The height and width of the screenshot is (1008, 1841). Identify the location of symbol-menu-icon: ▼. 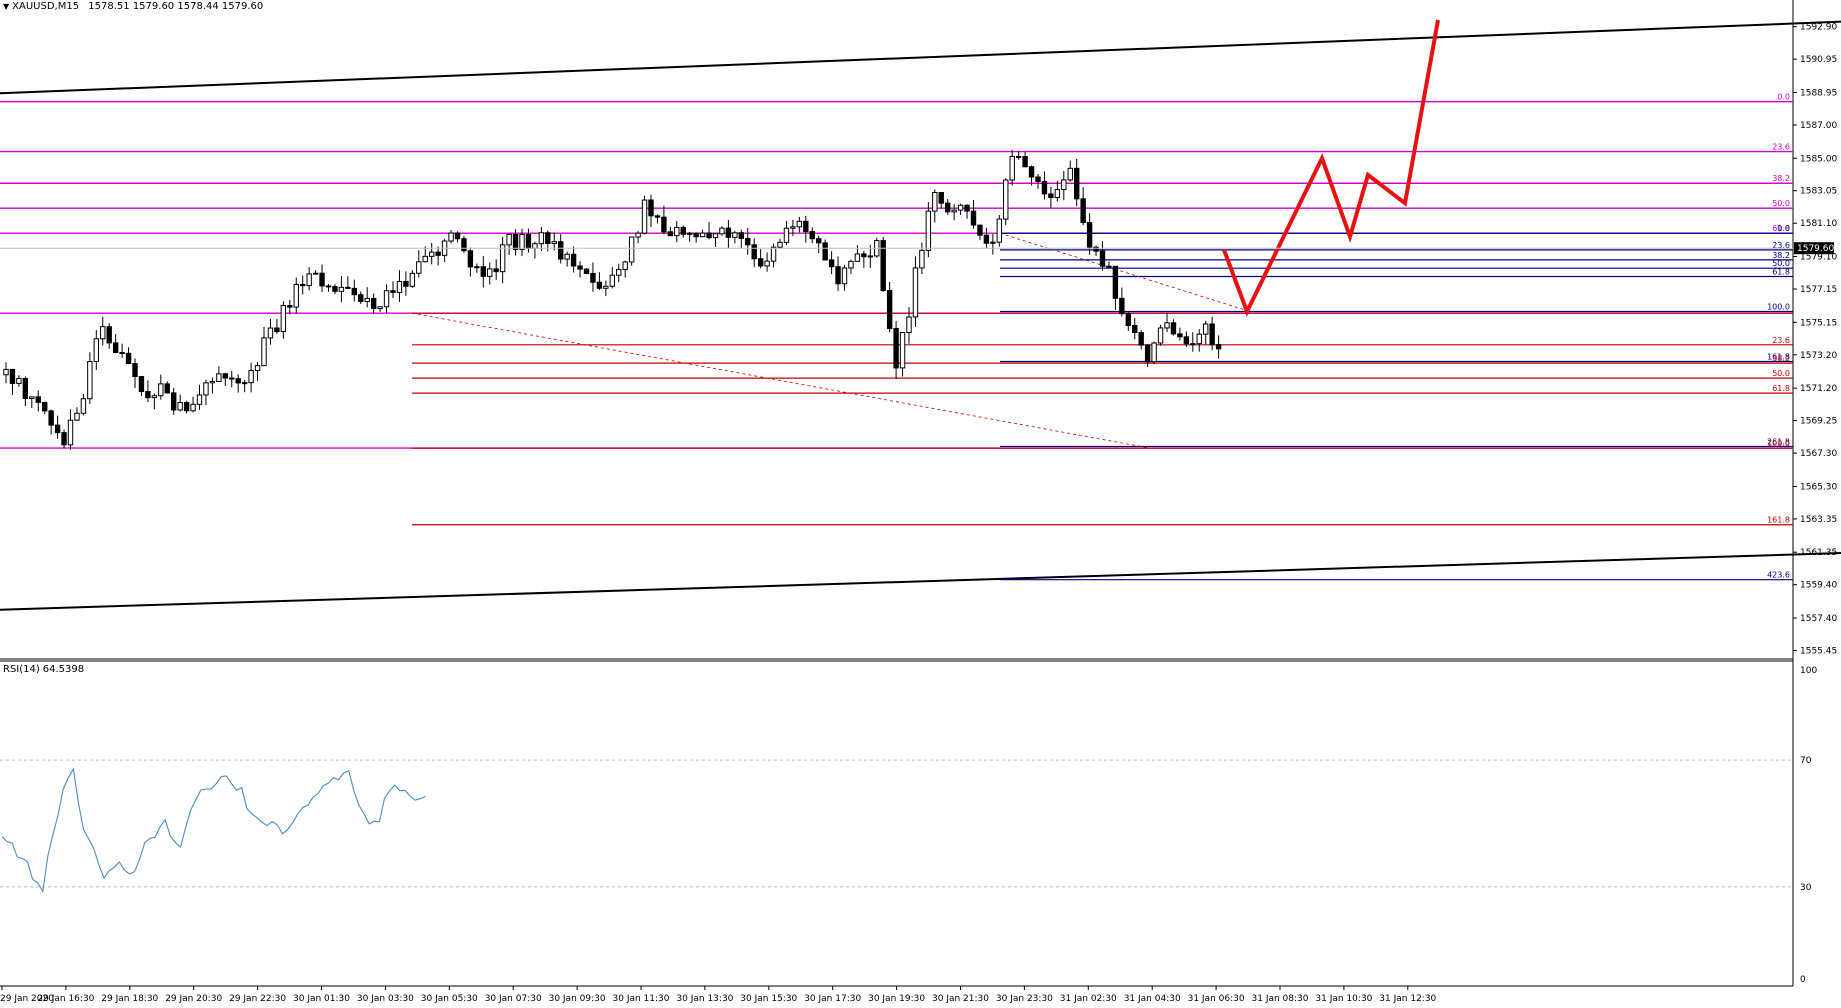
(6, 6).